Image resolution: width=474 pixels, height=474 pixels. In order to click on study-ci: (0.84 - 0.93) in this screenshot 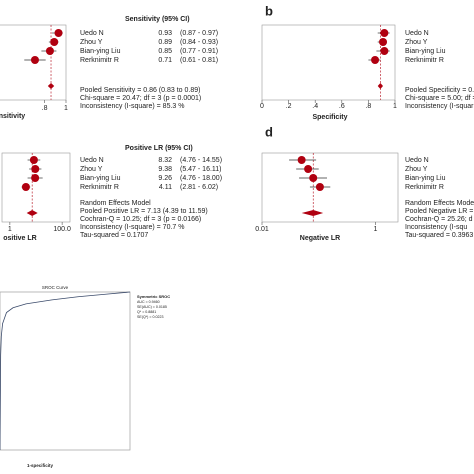, I will do `click(199, 42)`.